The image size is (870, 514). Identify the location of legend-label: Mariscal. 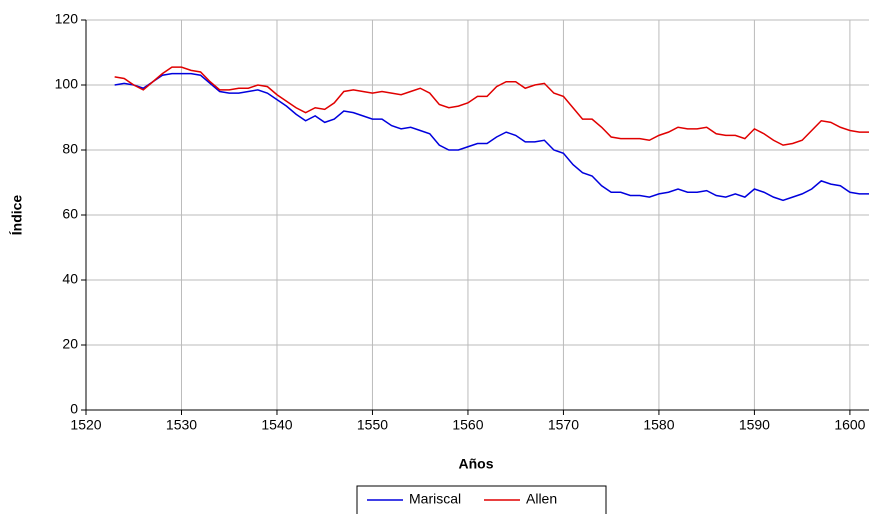
(435, 499).